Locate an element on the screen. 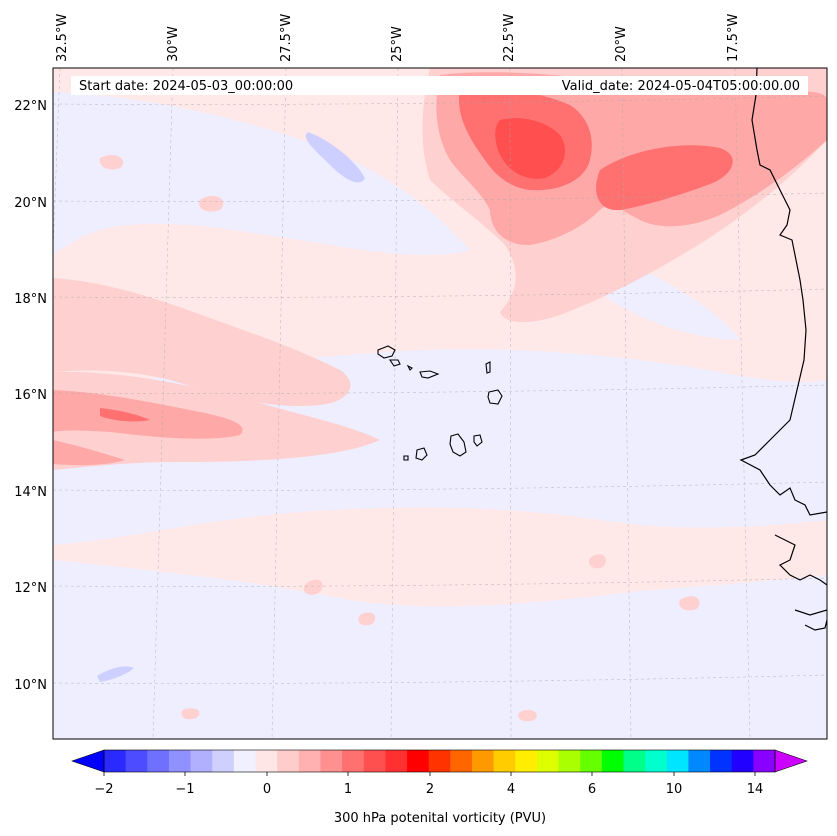 The width and height of the screenshot is (837, 836). colorbar-tick-label: 2 is located at coordinates (430, 789).